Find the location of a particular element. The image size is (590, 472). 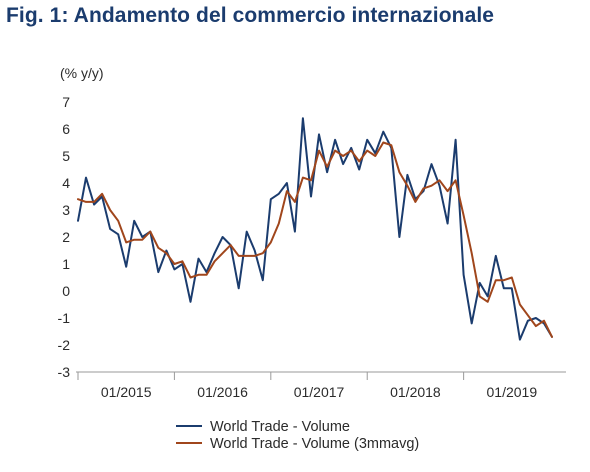

y-tick-label: -1 is located at coordinates (64, 318).